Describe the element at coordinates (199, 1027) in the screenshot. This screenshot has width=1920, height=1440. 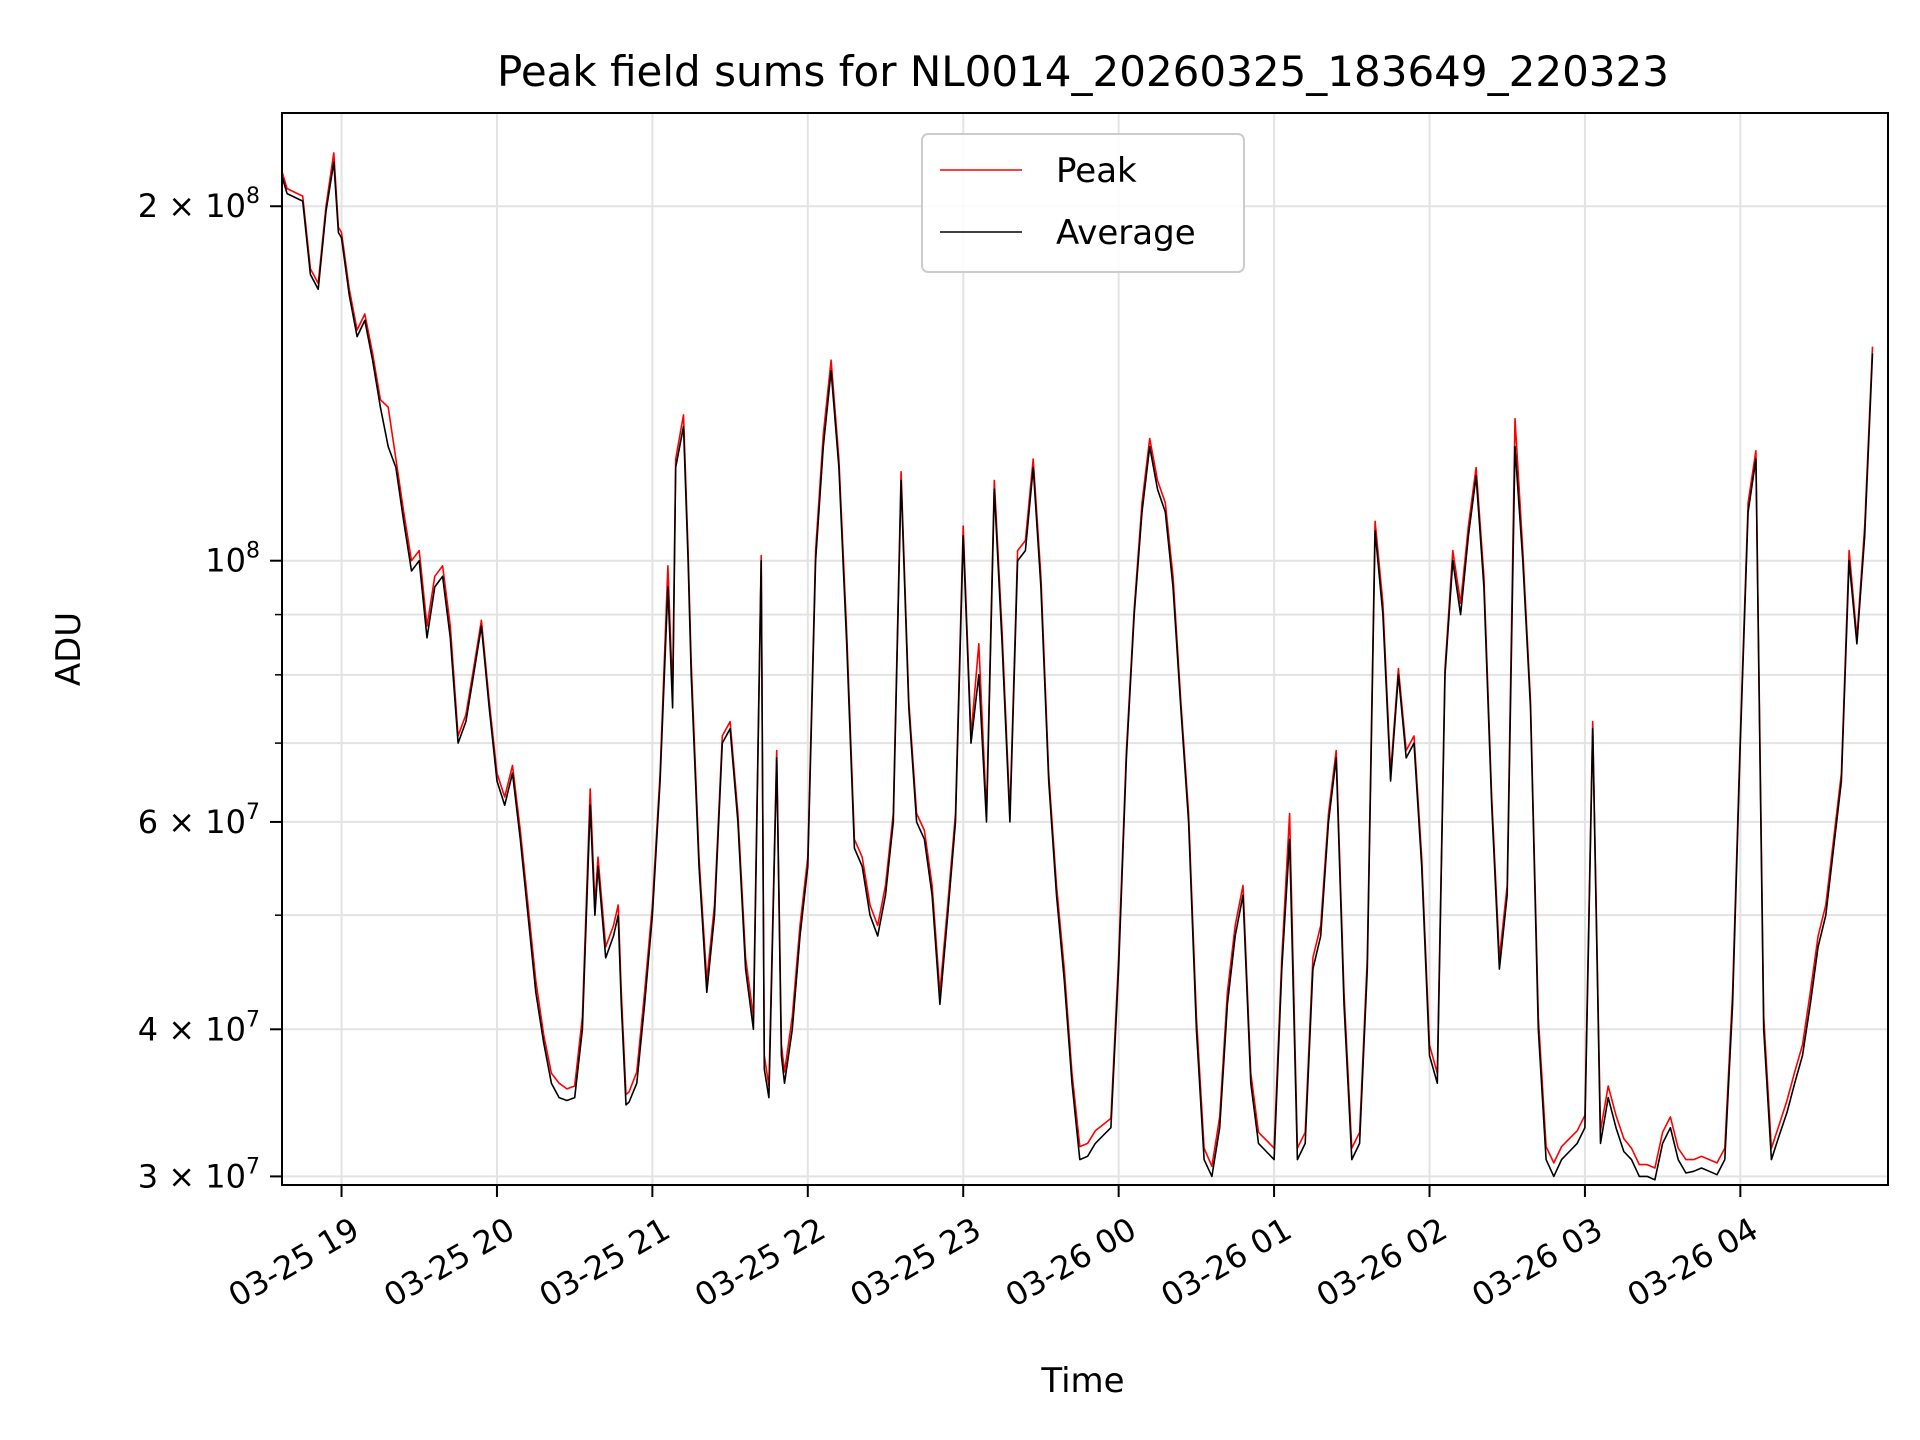
I see `y-tick-label: 4 × 107` at that location.